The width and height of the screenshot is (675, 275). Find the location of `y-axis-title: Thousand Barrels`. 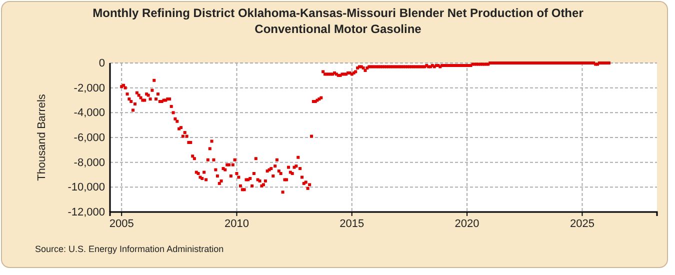

y-axis-title: Thousand Barrels is located at coordinates (42, 137).